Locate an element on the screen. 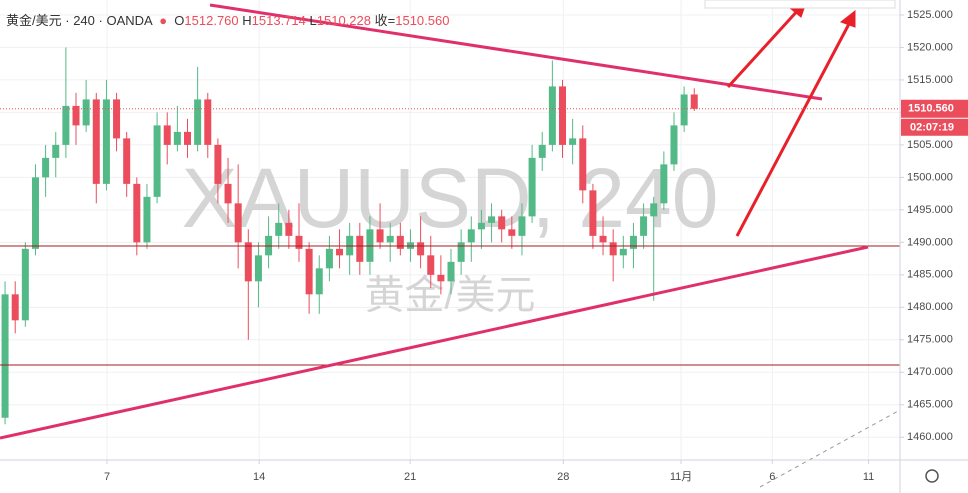  y-tick-label: 1500.000 is located at coordinates (930, 177).